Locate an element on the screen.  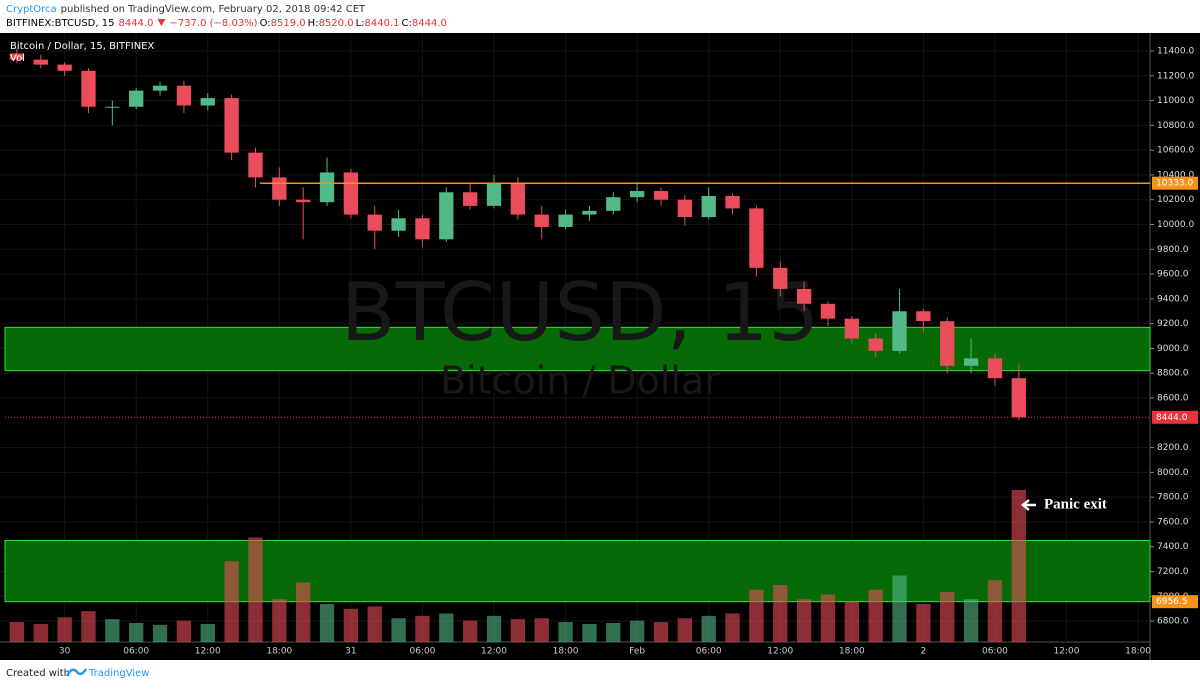
y-tick-label: 8000.0 is located at coordinates (1173, 473).